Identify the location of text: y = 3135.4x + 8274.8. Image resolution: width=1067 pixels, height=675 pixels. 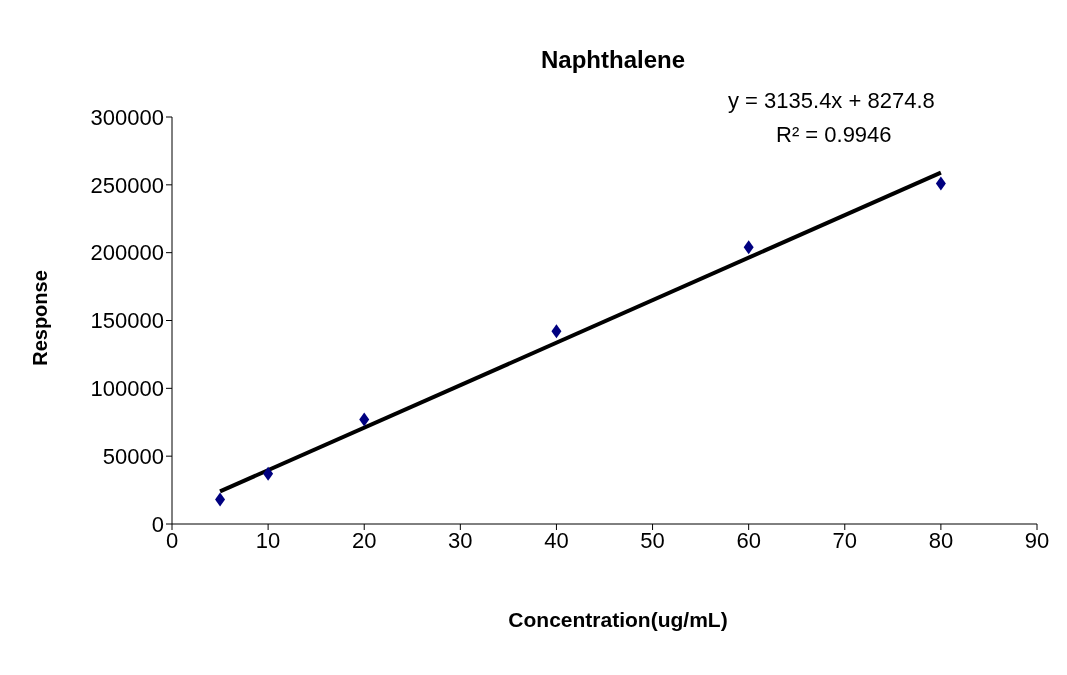
(831, 101).